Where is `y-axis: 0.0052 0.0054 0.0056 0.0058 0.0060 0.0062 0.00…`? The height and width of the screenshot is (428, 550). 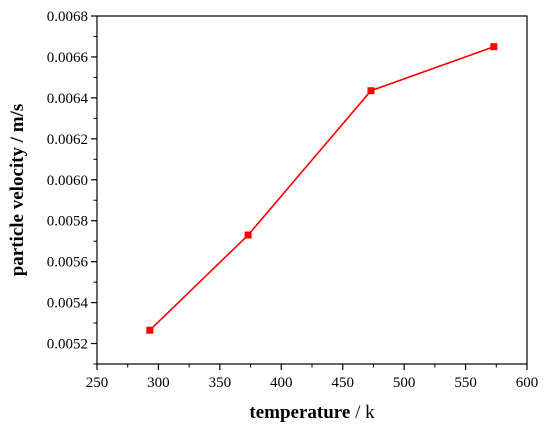
y-axis: 0.0052 0.0054 0.0056 0.0058 0.0060 0.0062 0.00… is located at coordinates (72, 187).